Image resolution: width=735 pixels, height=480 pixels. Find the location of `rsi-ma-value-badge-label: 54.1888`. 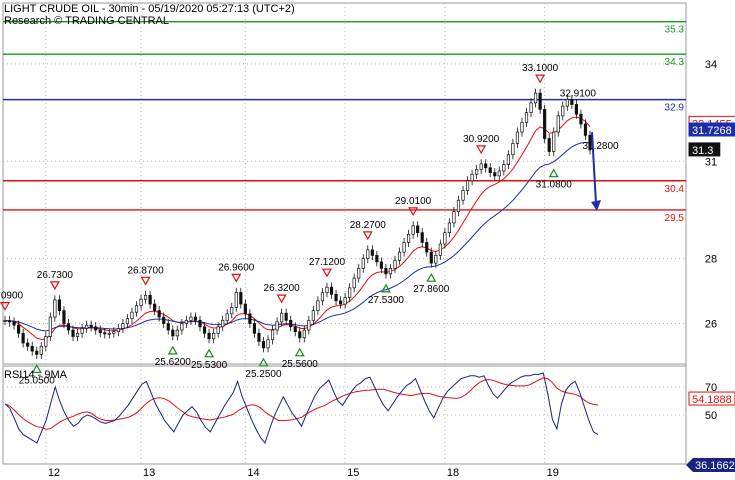

rsi-ma-value-badge-label: 54.1888 is located at coordinates (712, 400).